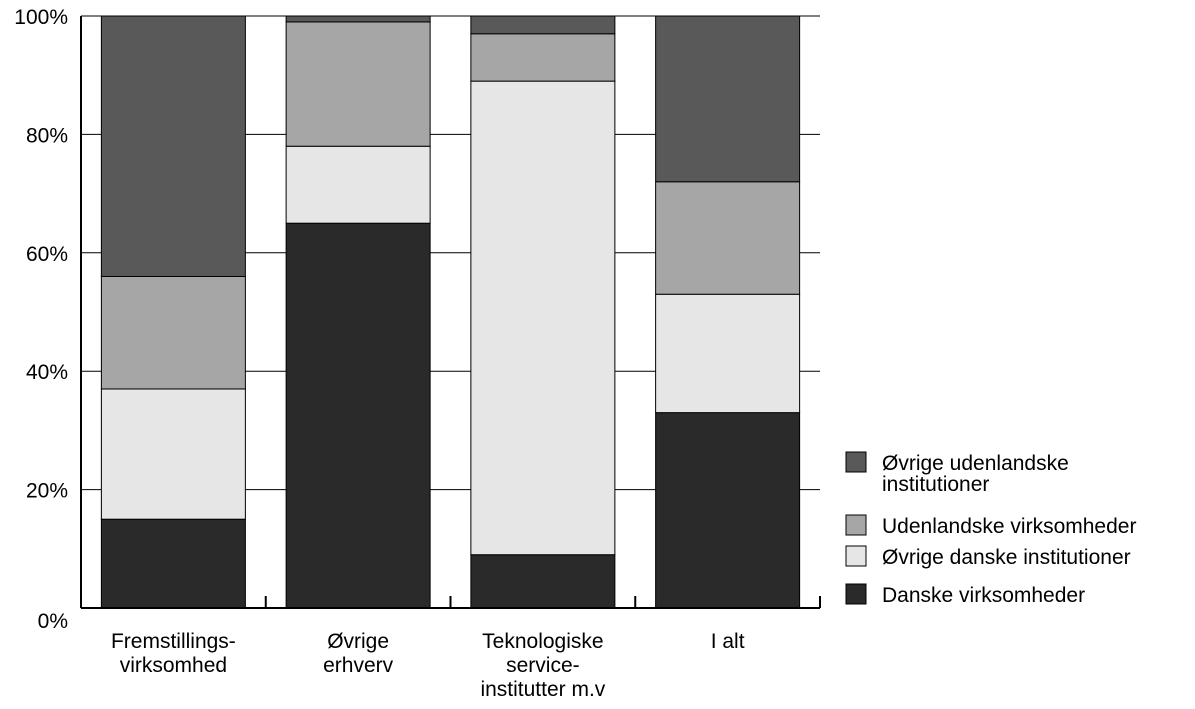 Image resolution: width=1195 pixels, height=709 pixels. Describe the element at coordinates (41, 319) in the screenshot. I see `y-tick-labels: 0% 20% 40% 60% 80% 100%` at that location.